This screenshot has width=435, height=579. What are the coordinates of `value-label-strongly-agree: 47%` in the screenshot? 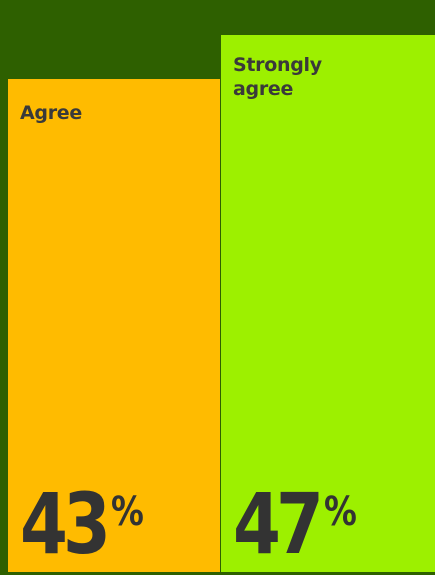 It's located at (295, 524).